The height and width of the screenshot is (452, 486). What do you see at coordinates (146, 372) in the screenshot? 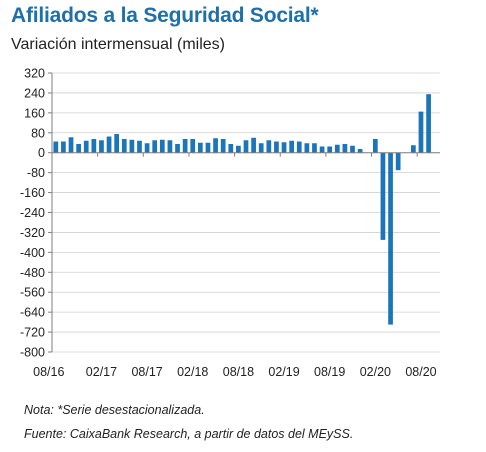
I see `x-tick-label: 08/17` at bounding box center [146, 372].